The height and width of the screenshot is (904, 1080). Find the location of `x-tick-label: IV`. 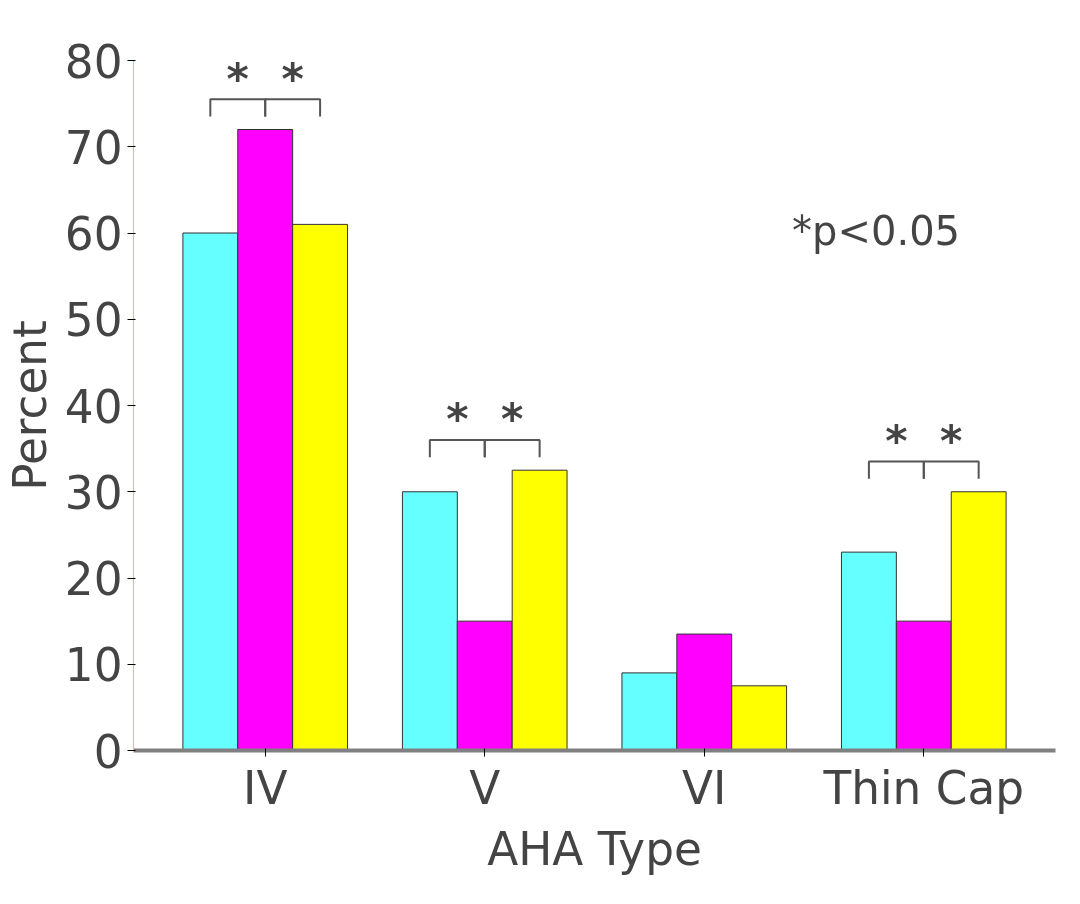

x-tick-label: IV is located at coordinates (265, 788).